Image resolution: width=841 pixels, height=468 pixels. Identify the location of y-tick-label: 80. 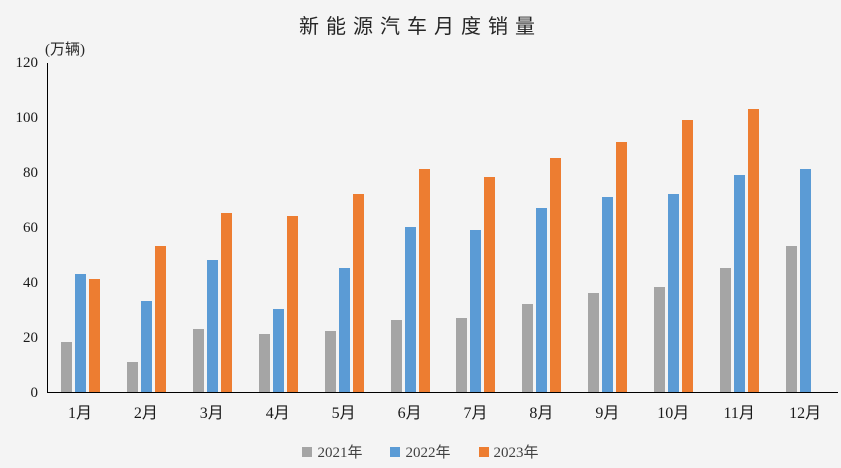
(30, 173).